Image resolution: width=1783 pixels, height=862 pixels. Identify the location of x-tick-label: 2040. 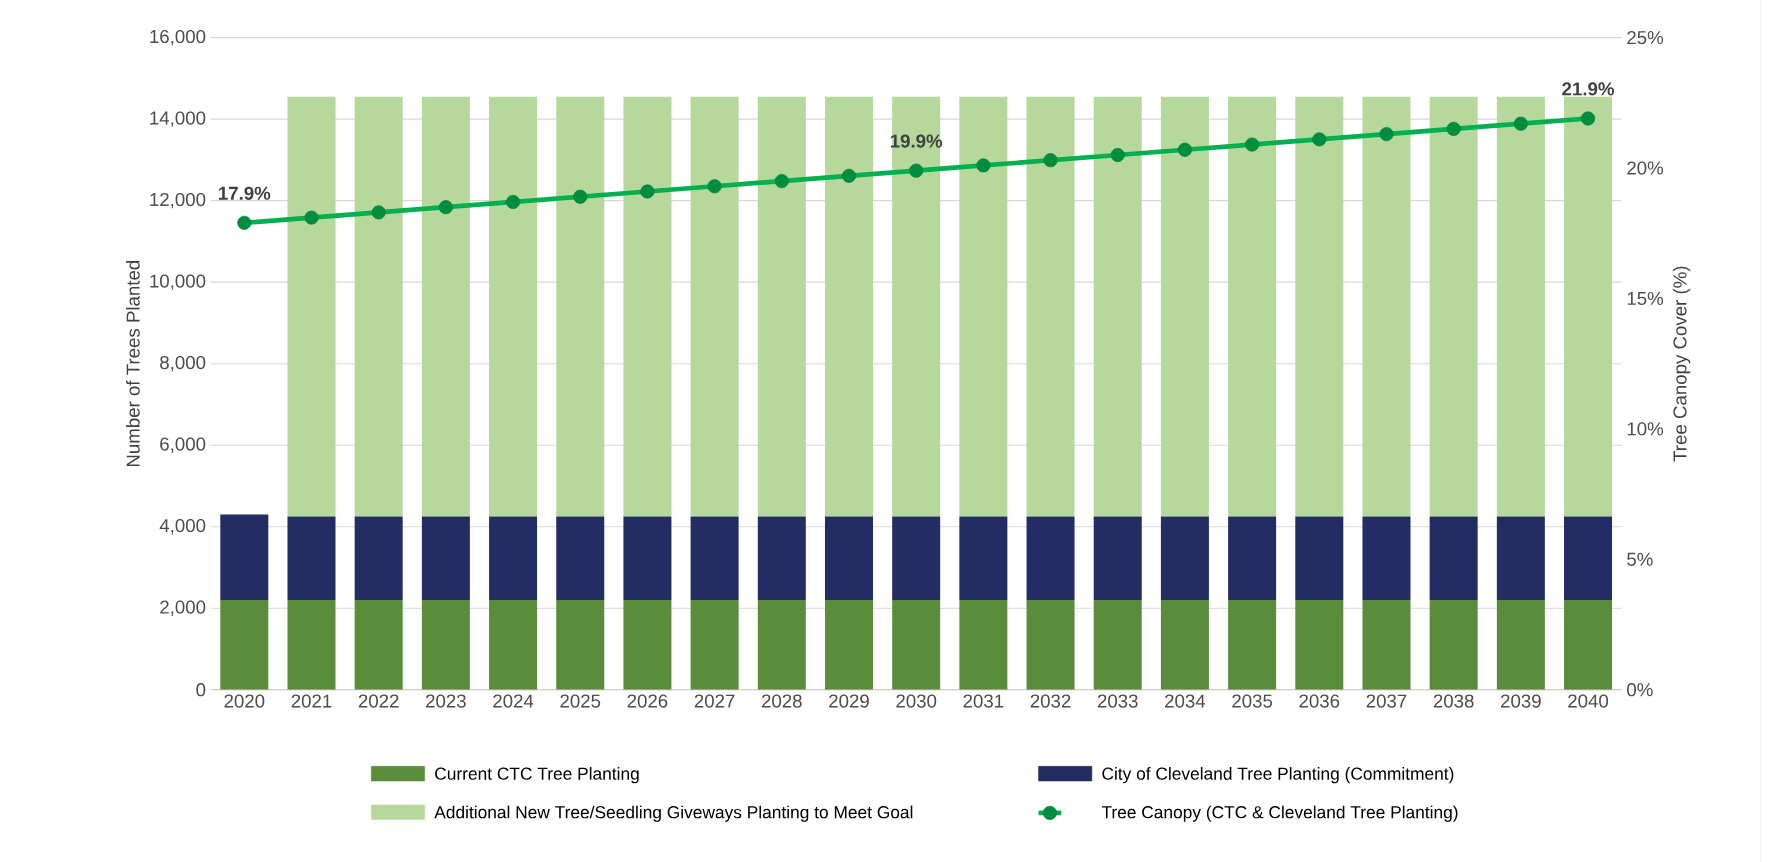
(1588, 701).